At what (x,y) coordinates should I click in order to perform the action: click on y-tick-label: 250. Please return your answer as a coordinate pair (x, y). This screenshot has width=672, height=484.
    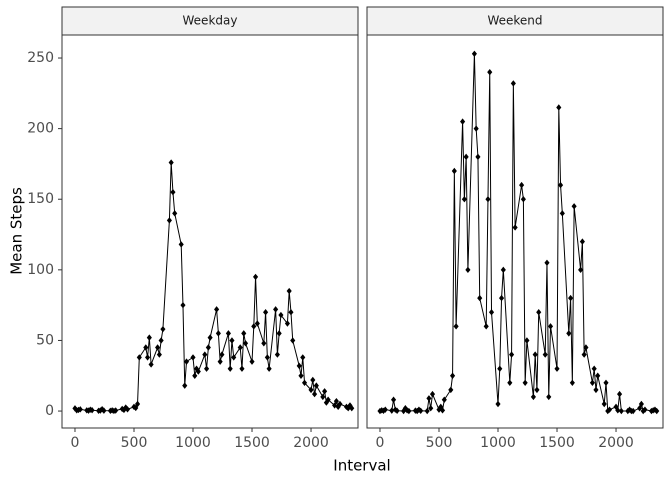
    Looking at the image, I should click on (40, 58).